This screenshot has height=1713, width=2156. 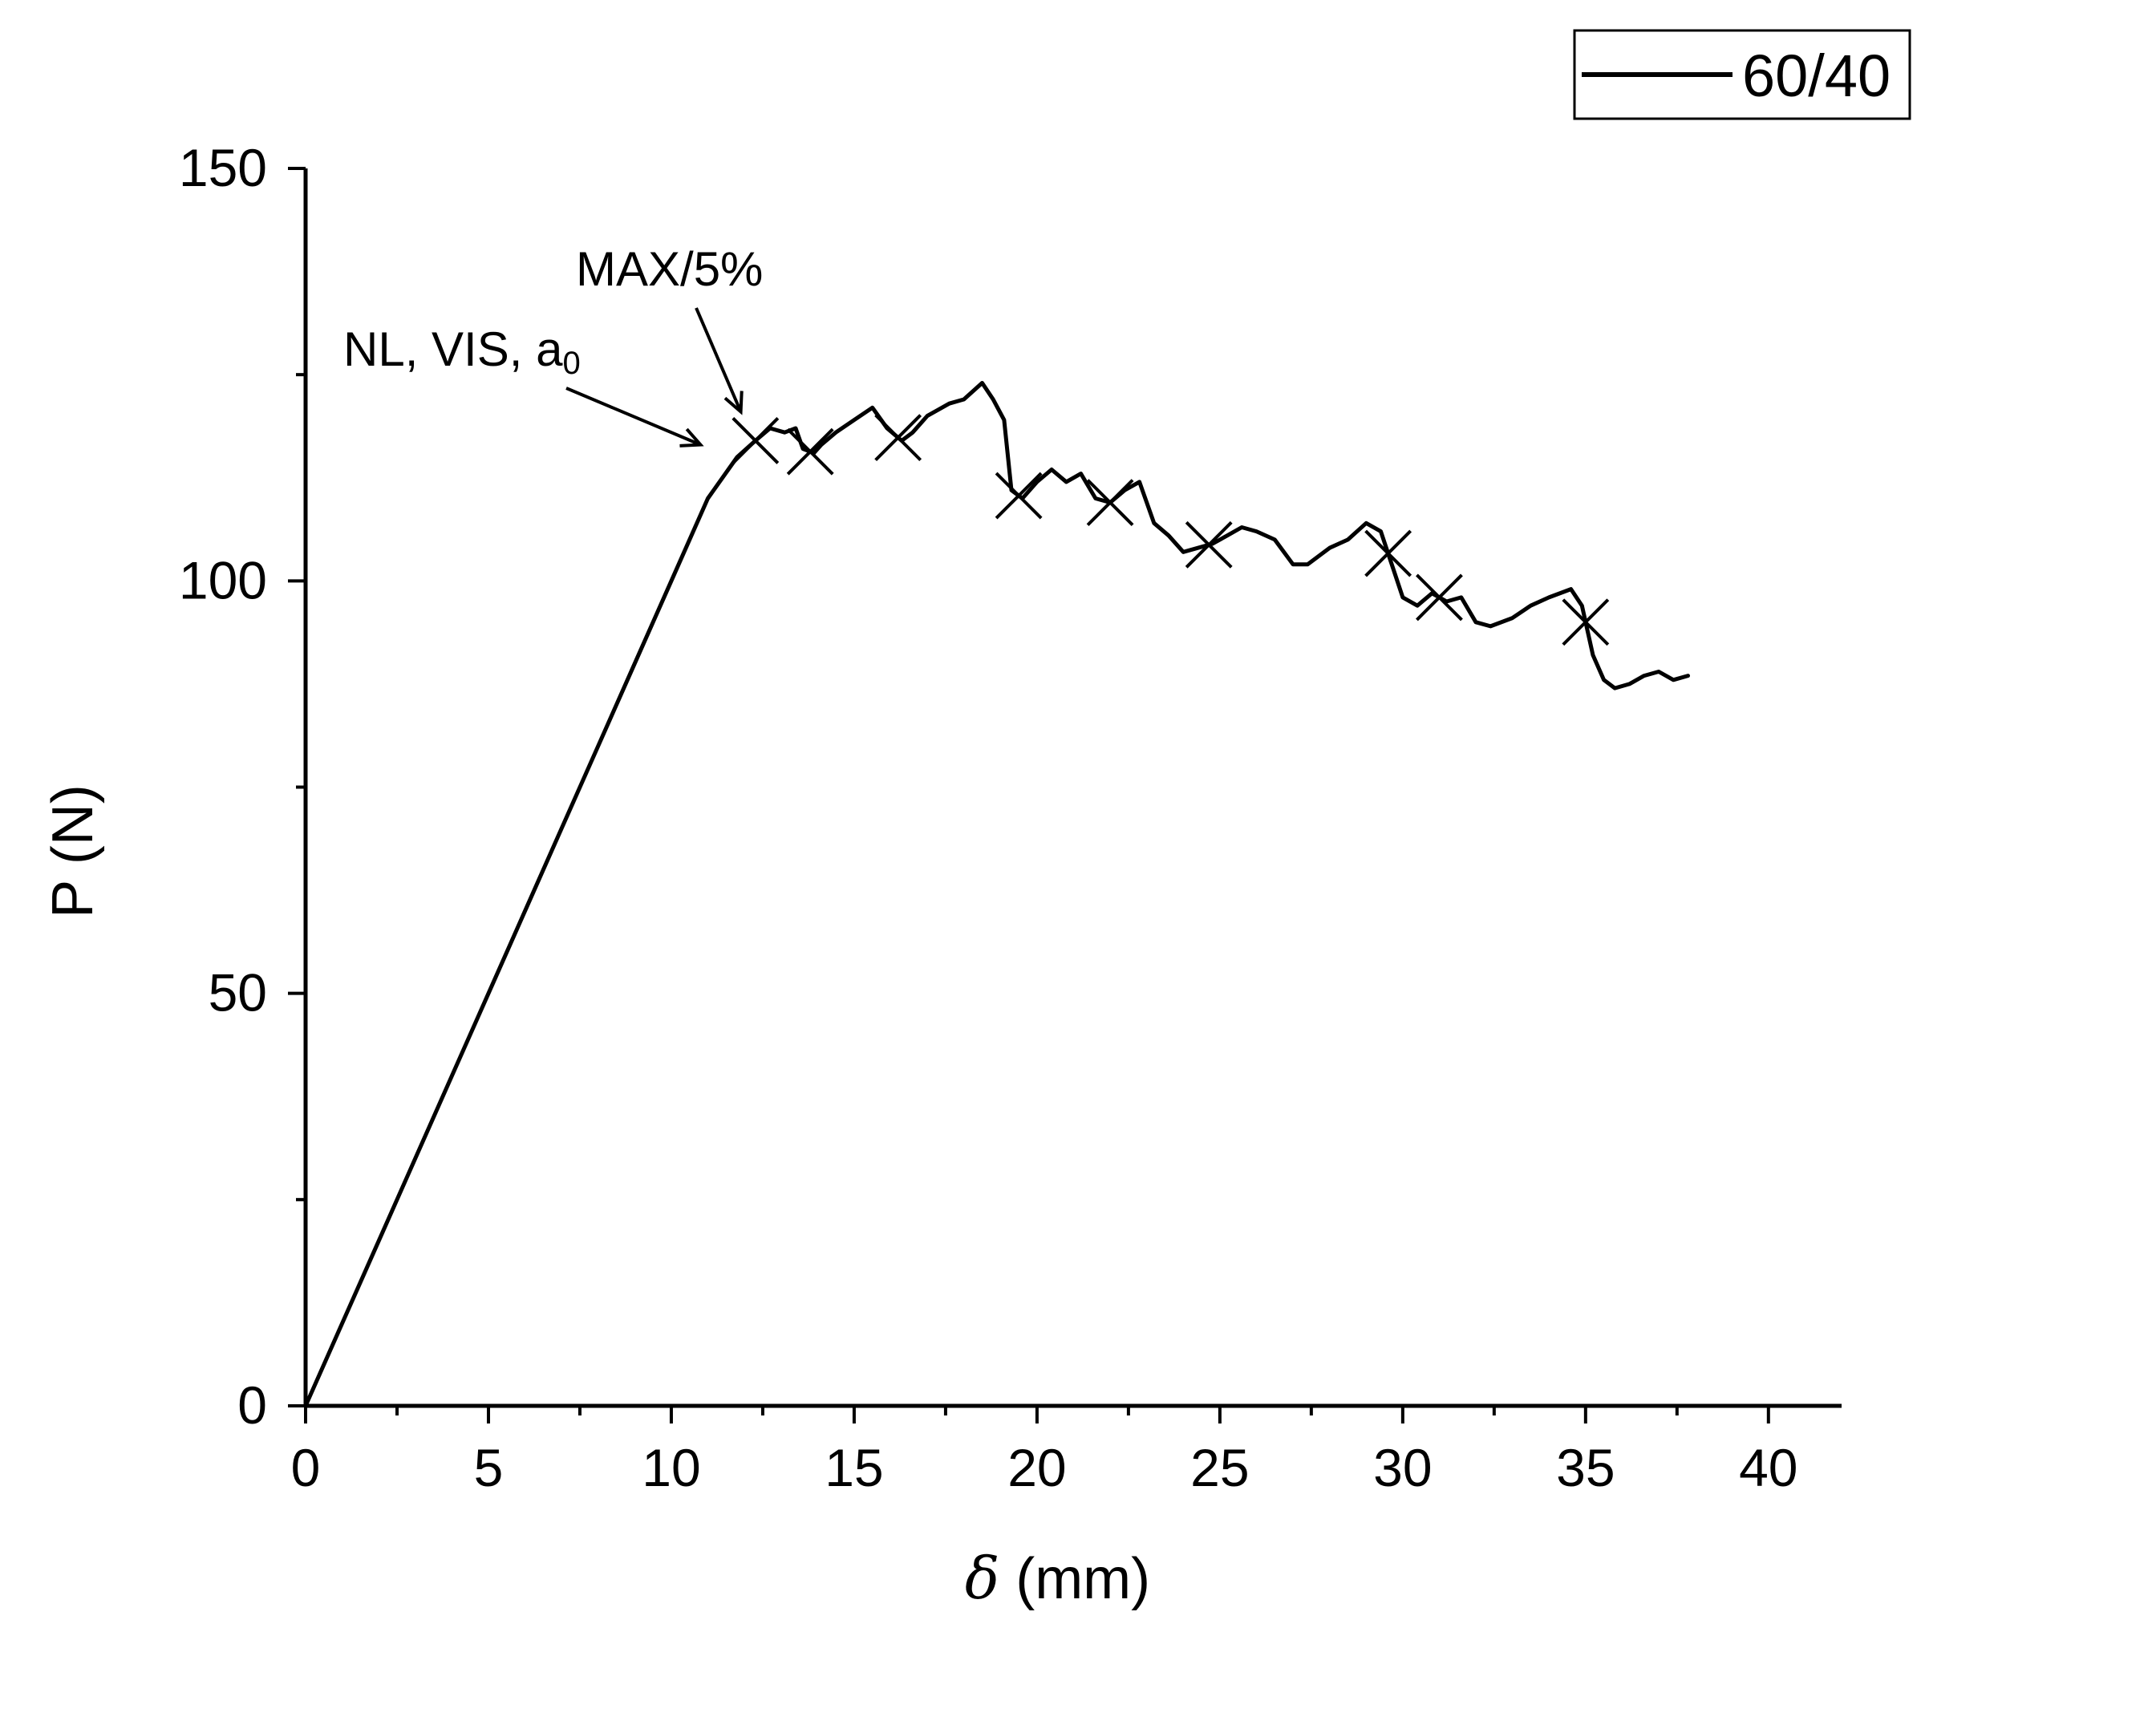 I want to click on y-tick-label: 50, so click(x=238, y=993).